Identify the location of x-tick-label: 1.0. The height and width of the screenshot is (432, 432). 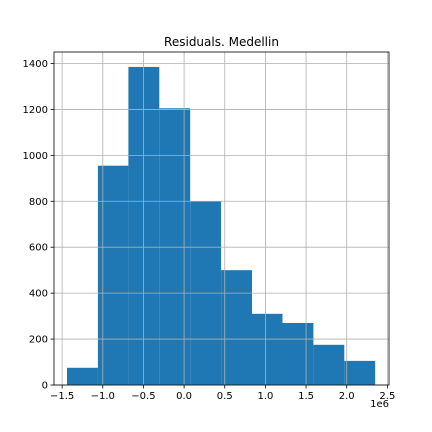
(265, 396).